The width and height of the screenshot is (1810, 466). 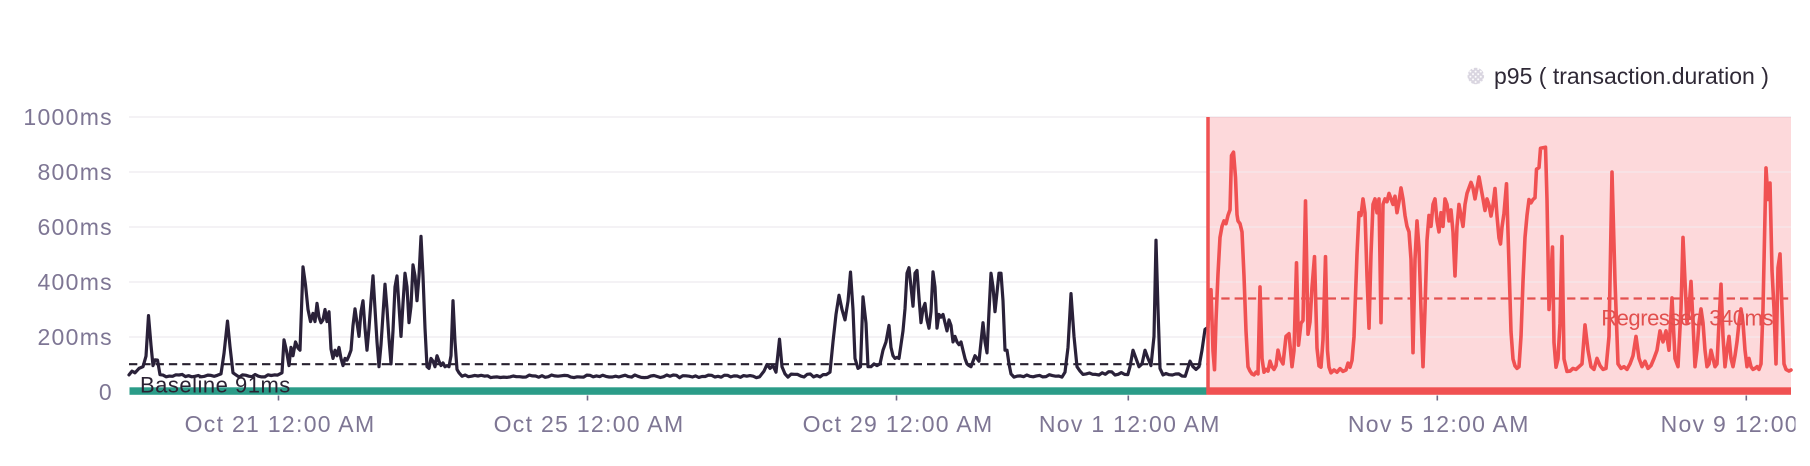 I want to click on svg-text: Nov 9 12:00 AM, so click(x=1735, y=424).